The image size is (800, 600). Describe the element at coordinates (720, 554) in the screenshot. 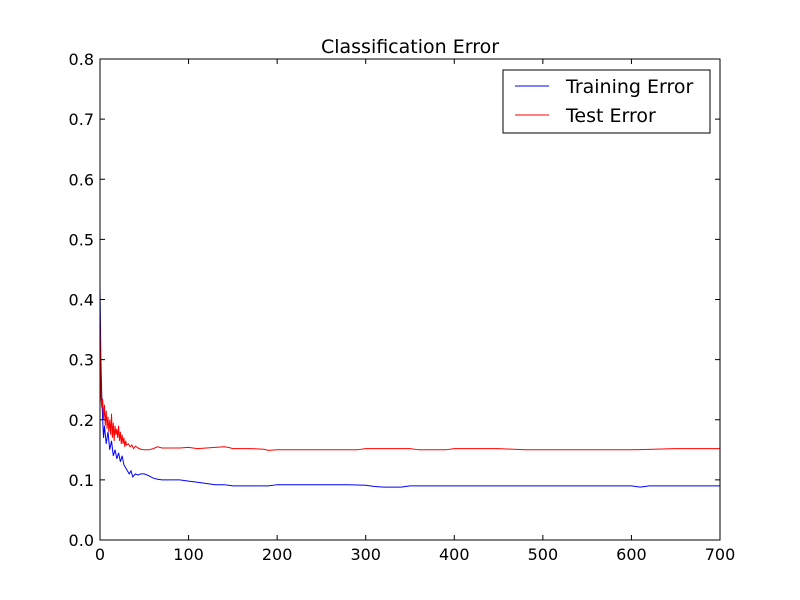

I see `x-tick-label: 700` at that location.